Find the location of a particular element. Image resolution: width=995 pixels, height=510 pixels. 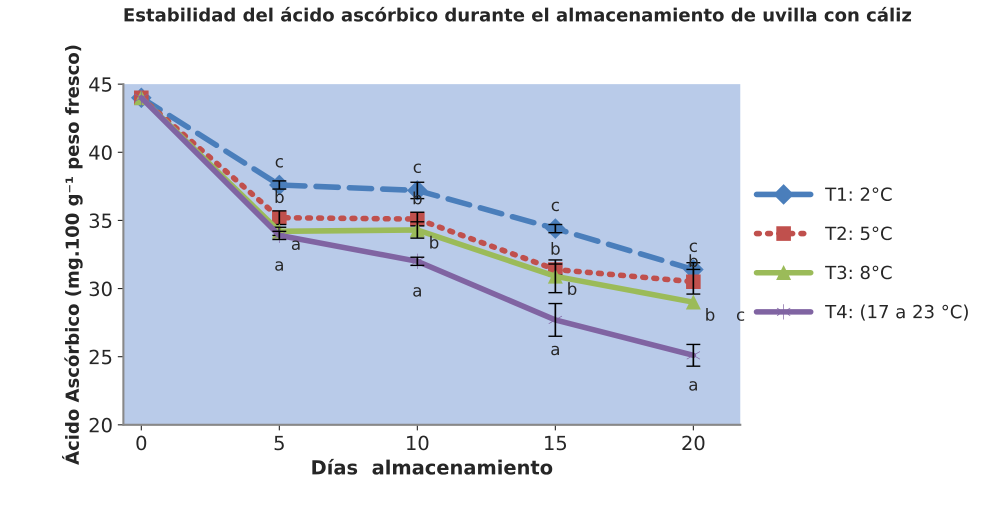

legend-label: T2: 5°C is located at coordinates (858, 233).